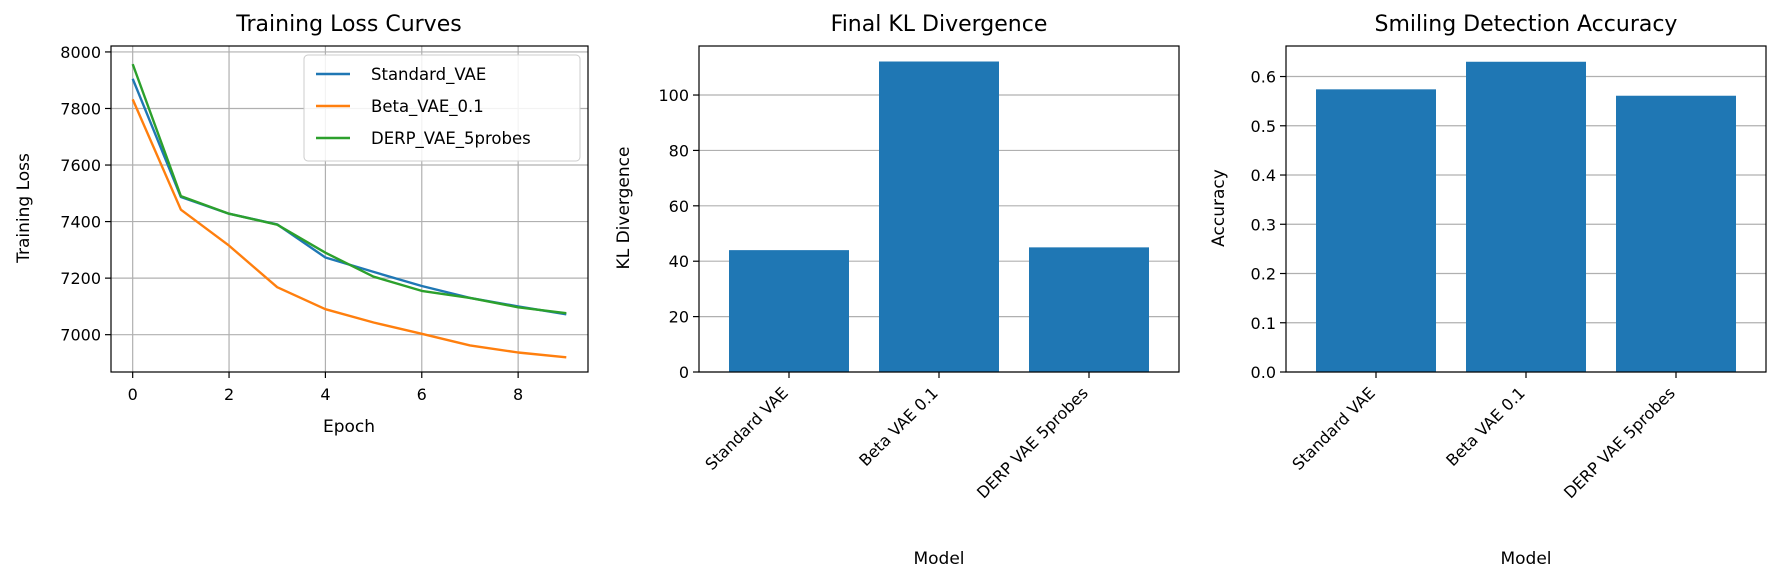 This screenshot has width=1779, height=587. I want to click on y-tick-label: 7400, so click(80, 222).